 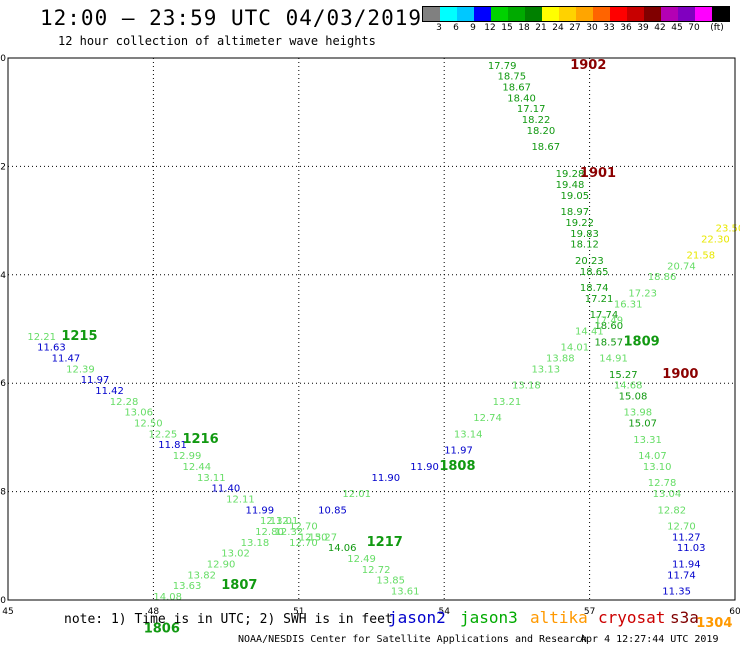 What do you see at coordinates (594, 288) in the screenshot?
I see `wave-height-value: 18.74` at bounding box center [594, 288].